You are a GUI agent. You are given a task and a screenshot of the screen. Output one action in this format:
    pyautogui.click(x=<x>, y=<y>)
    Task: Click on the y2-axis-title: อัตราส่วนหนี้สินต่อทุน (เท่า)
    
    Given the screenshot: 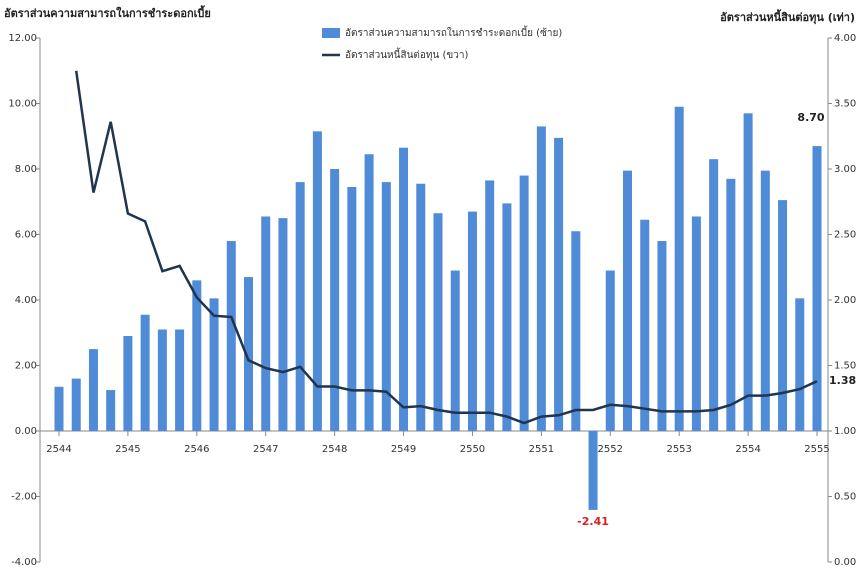 What is the action you would take?
    pyautogui.click(x=787, y=17)
    